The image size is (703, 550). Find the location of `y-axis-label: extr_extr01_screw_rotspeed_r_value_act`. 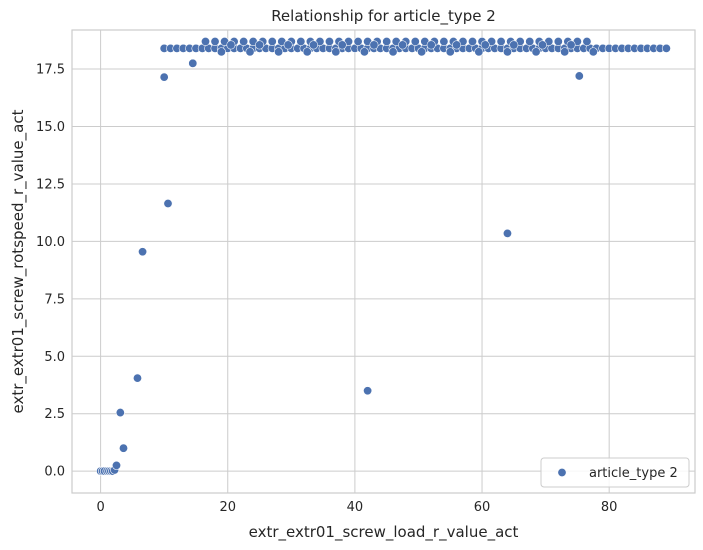

y-axis-label: extr_extr01_screw_rotspeed_r_value_act is located at coordinates (18, 261).